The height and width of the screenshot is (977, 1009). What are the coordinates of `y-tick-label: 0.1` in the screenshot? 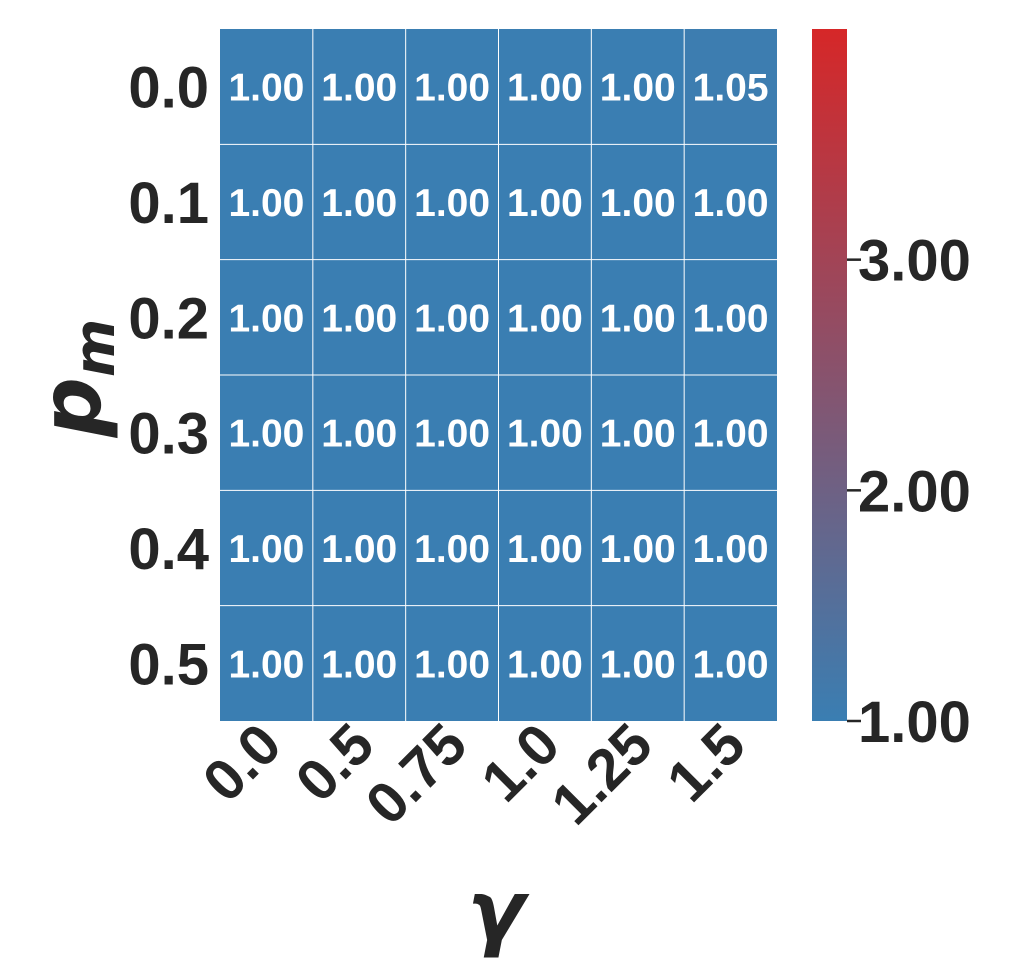 It's located at (168, 203).